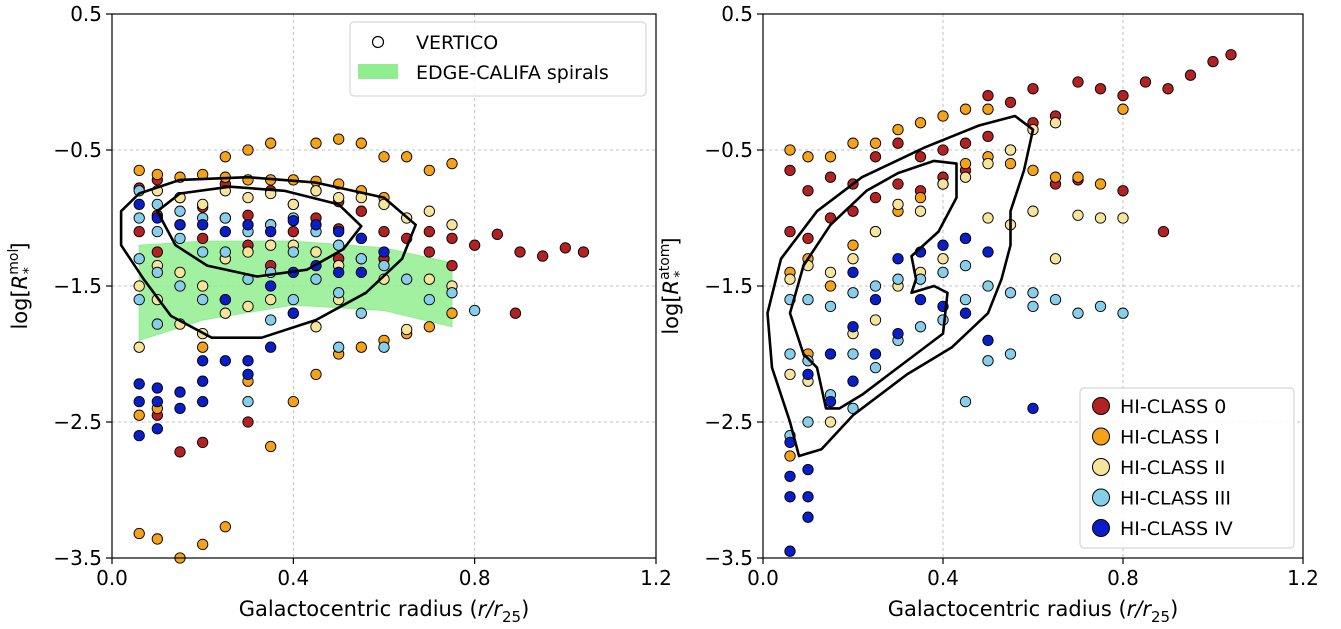 The width and height of the screenshot is (1341, 629). What do you see at coordinates (293, 578) in the screenshot?
I see `x-tick-label: 0.4` at bounding box center [293, 578].